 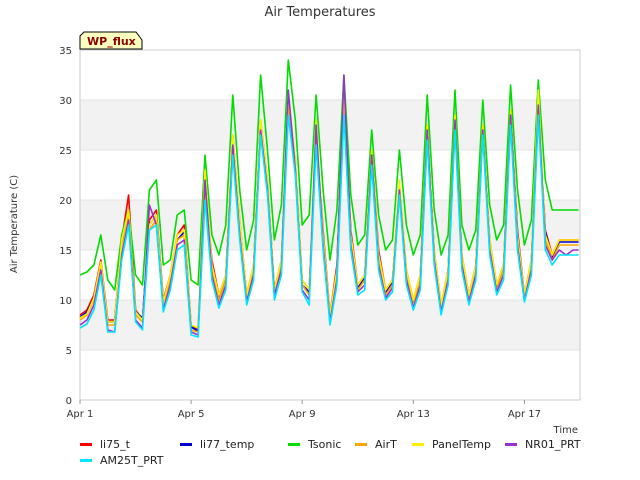 What do you see at coordinates (553, 444) in the screenshot?
I see `legend-label: NR01_PRT` at bounding box center [553, 444].